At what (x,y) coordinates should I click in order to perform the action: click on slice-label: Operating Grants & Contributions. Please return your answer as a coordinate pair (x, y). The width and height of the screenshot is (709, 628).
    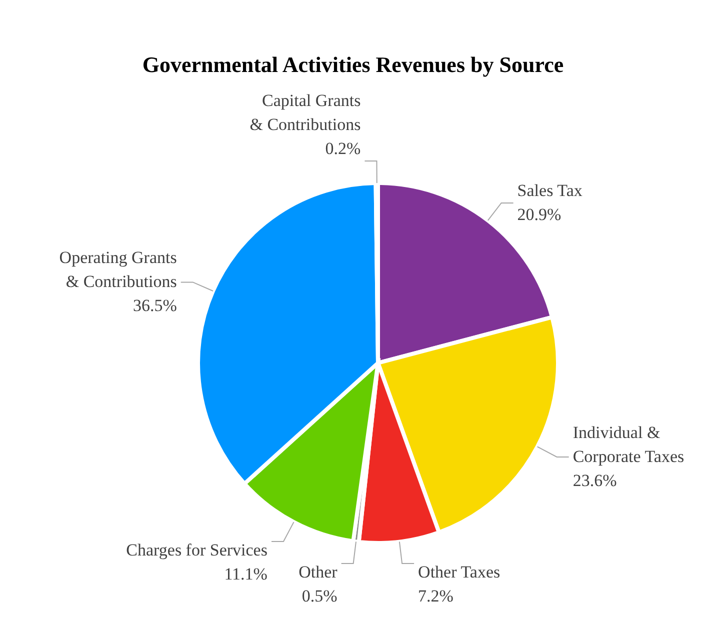
    Looking at the image, I should click on (118, 270).